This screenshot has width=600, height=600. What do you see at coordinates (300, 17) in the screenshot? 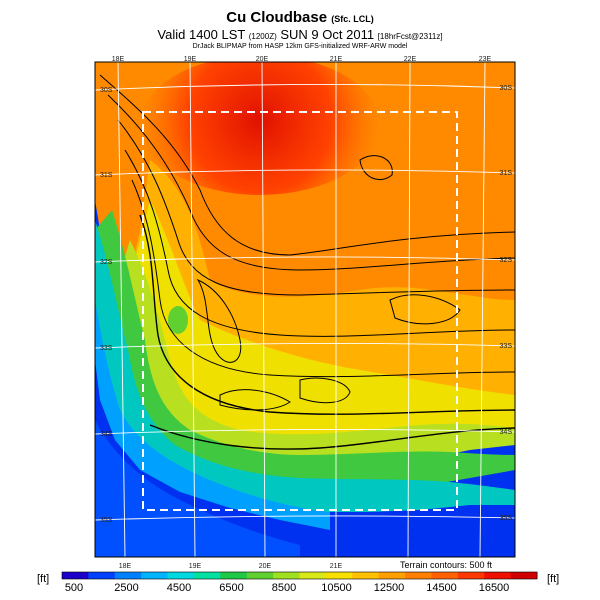
I see `map-title: Cu Cloudbase (Sfc. LCL)` at bounding box center [300, 17].